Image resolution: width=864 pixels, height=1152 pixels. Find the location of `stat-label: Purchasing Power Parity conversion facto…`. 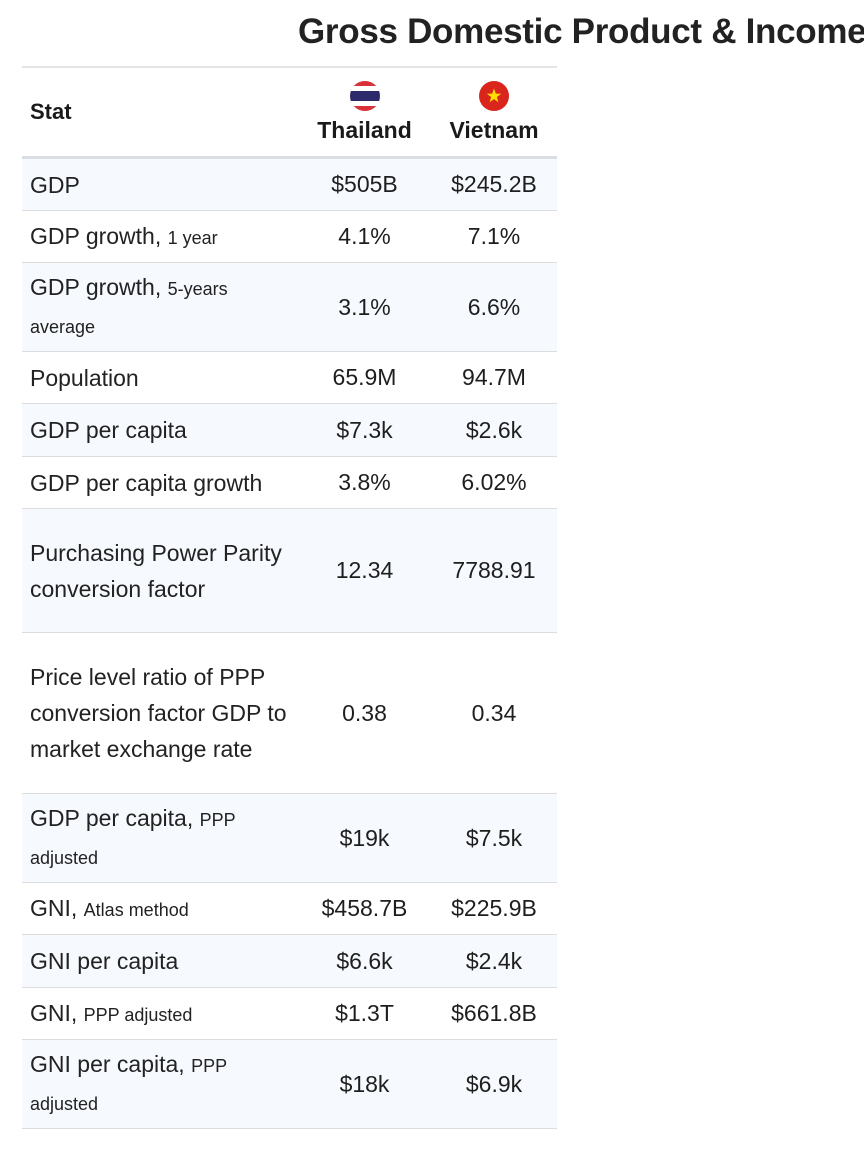

stat-label: Purchasing Power Parity conversion facto… is located at coordinates (160, 570).